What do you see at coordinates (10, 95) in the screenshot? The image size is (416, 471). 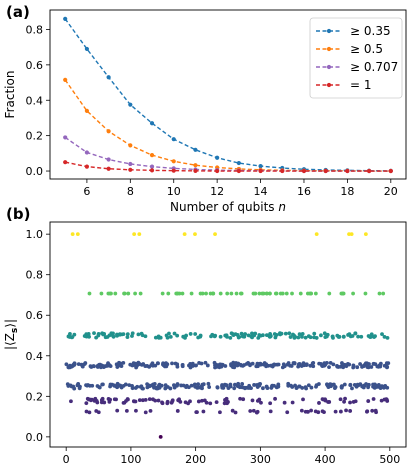 I see `panel-a-y-axis-label: Fraction` at bounding box center [10, 95].